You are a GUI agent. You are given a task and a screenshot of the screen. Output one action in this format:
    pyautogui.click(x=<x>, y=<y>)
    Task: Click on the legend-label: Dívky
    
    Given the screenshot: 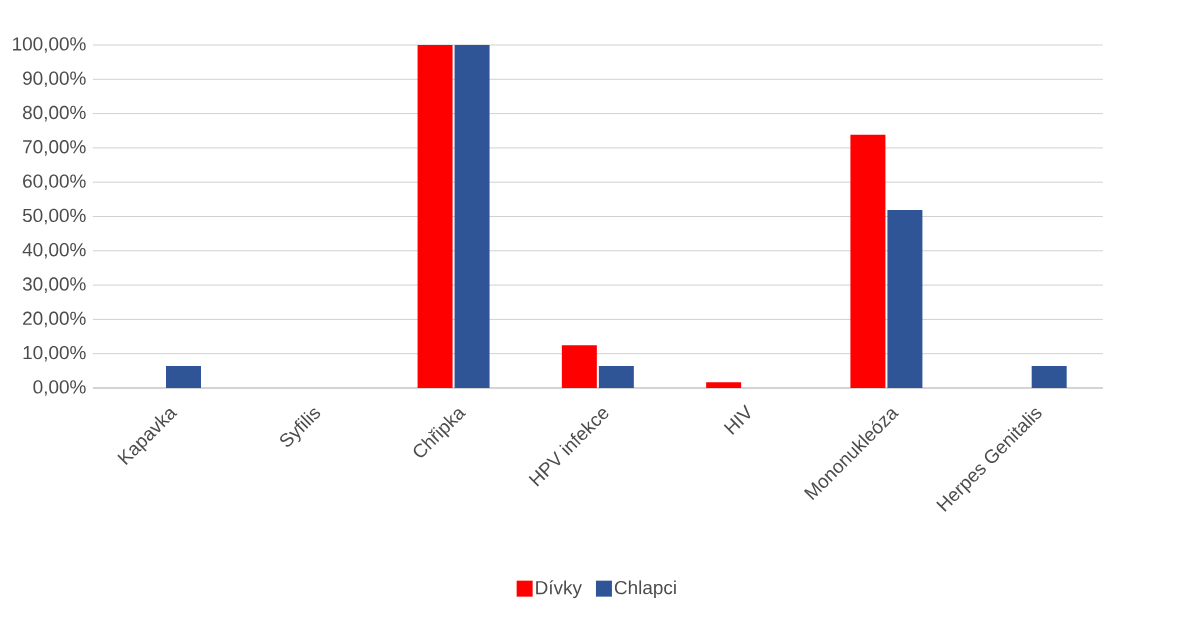 What is the action you would take?
    pyautogui.click(x=559, y=589)
    